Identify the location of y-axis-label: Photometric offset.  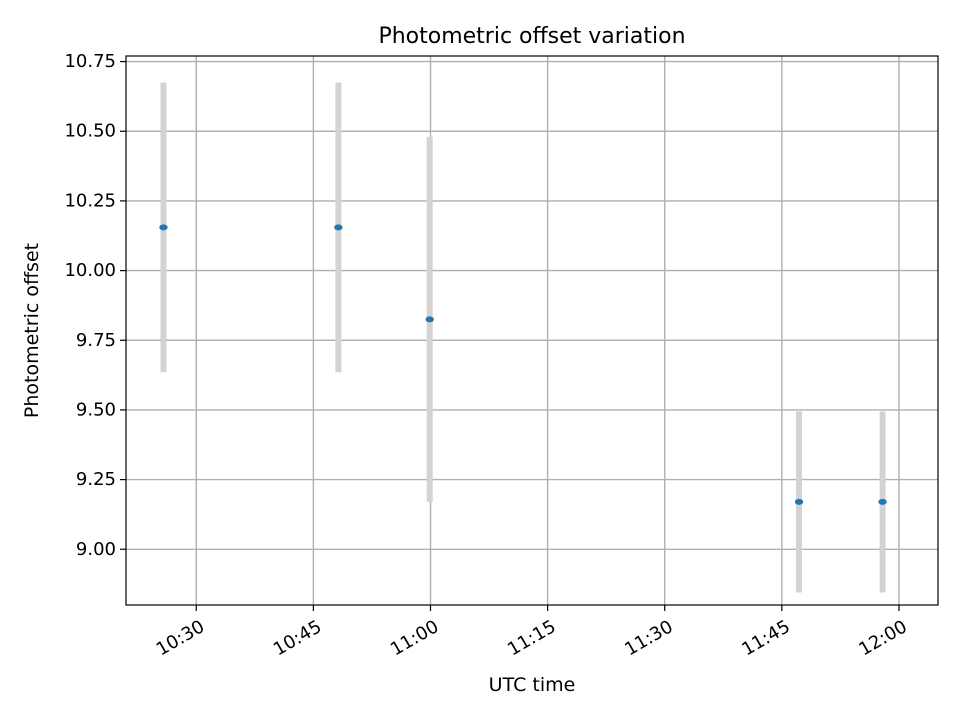
(32, 330).